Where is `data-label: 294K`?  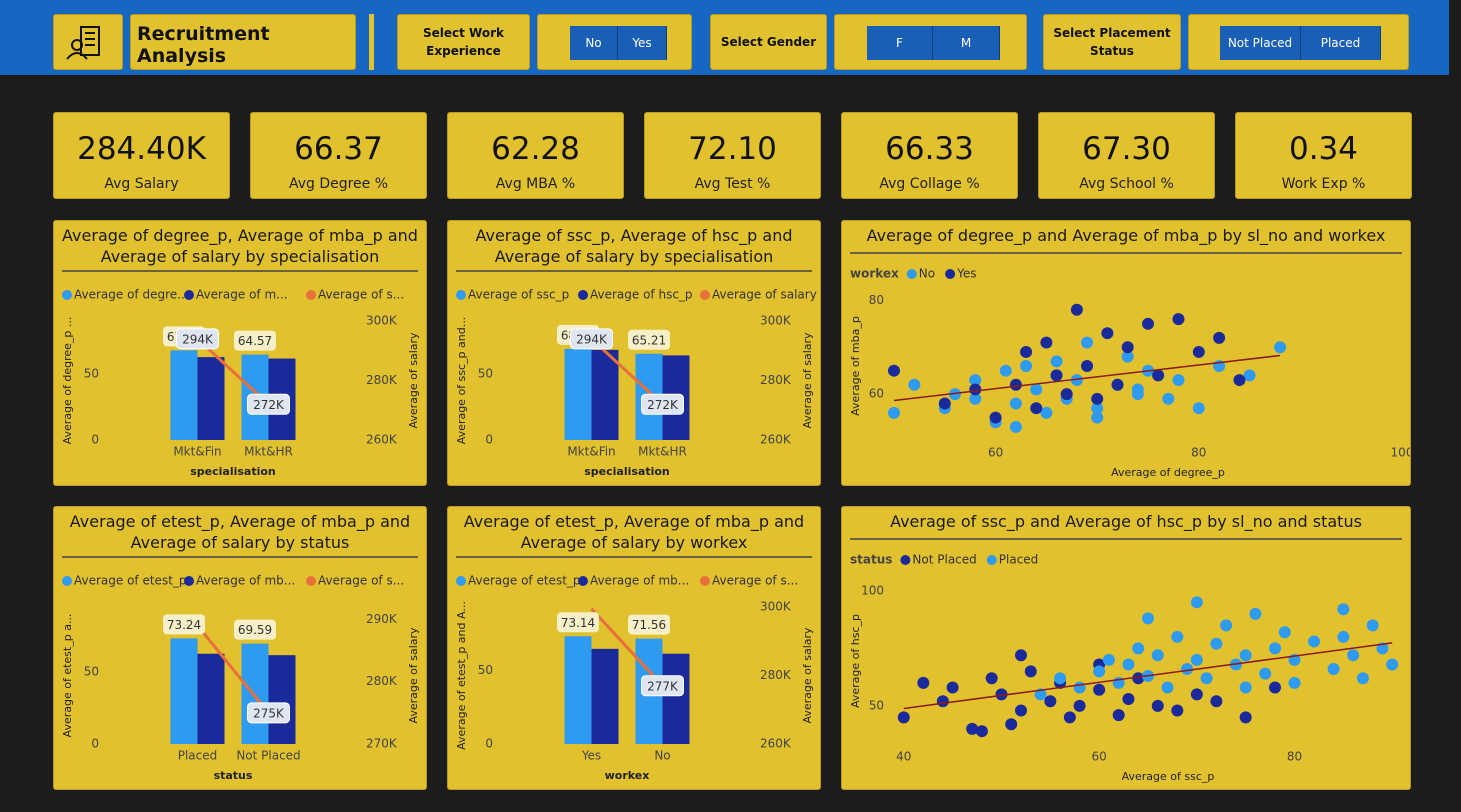
data-label: 294K is located at coordinates (197, 339).